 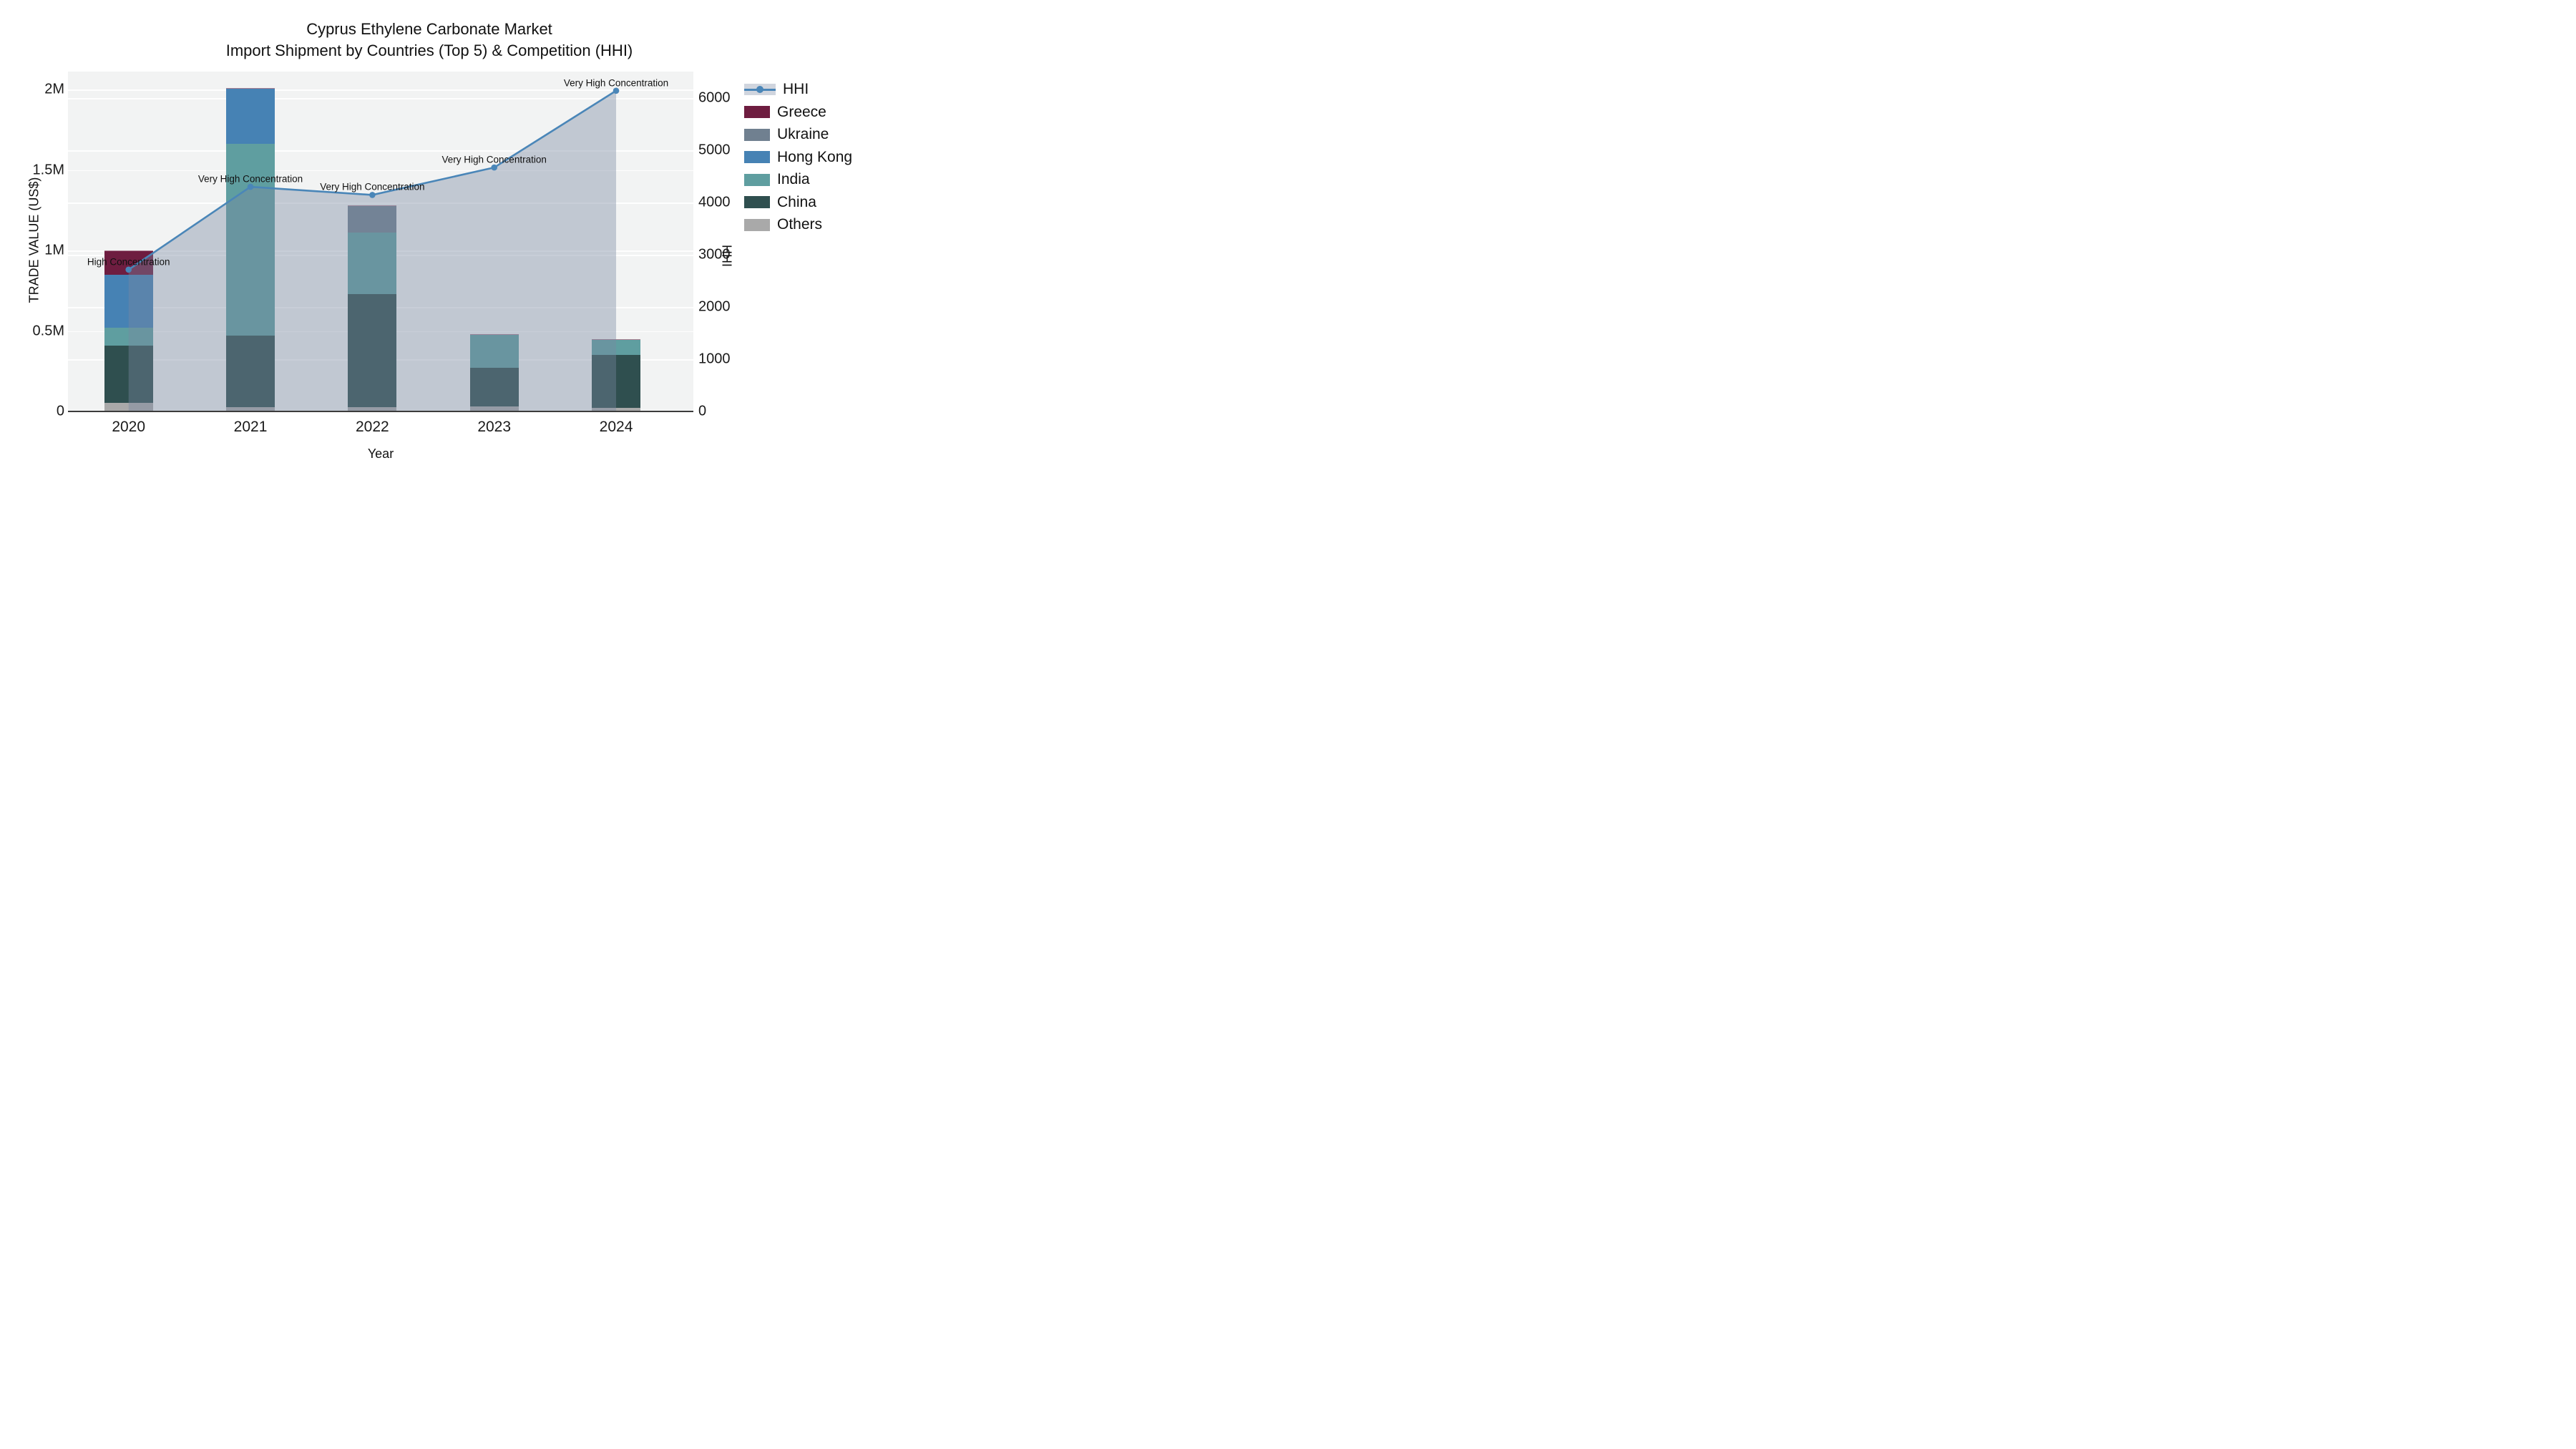 What do you see at coordinates (494, 159) in the screenshot?
I see `annotation-2023: Very High Concentration` at bounding box center [494, 159].